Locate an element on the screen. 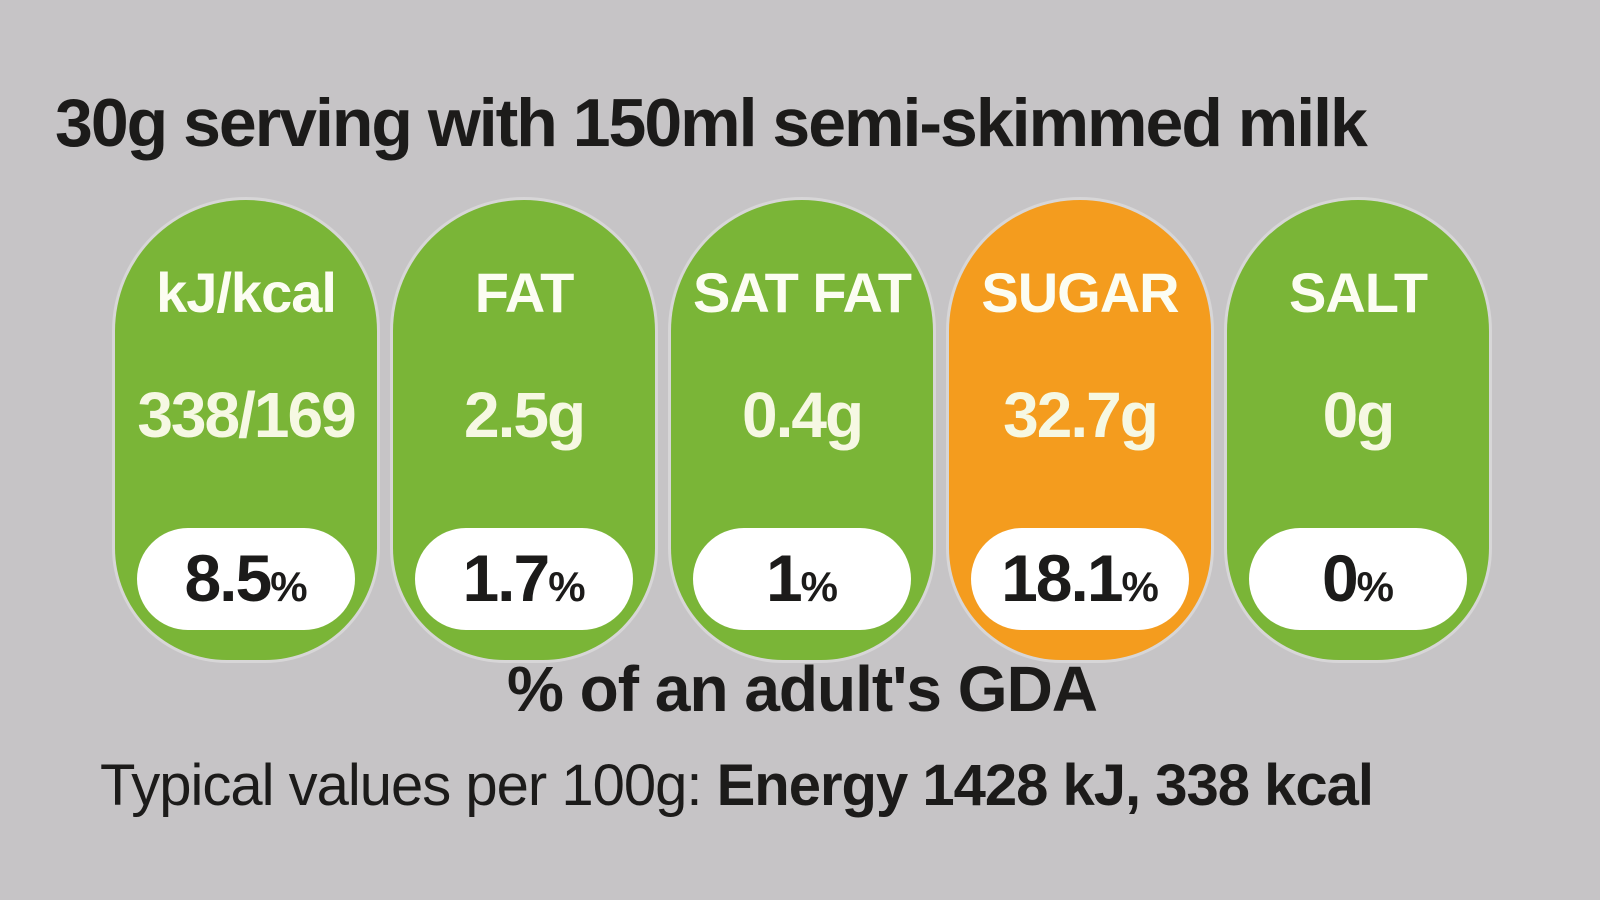  pill-percent-badge-fat: 1.7% is located at coordinates (524, 579).